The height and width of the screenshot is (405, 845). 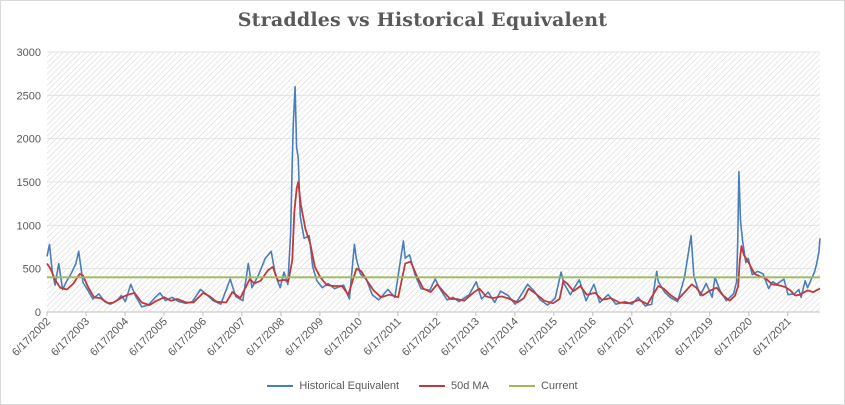 I want to click on y-tick-label: 500, so click(x=32, y=270).